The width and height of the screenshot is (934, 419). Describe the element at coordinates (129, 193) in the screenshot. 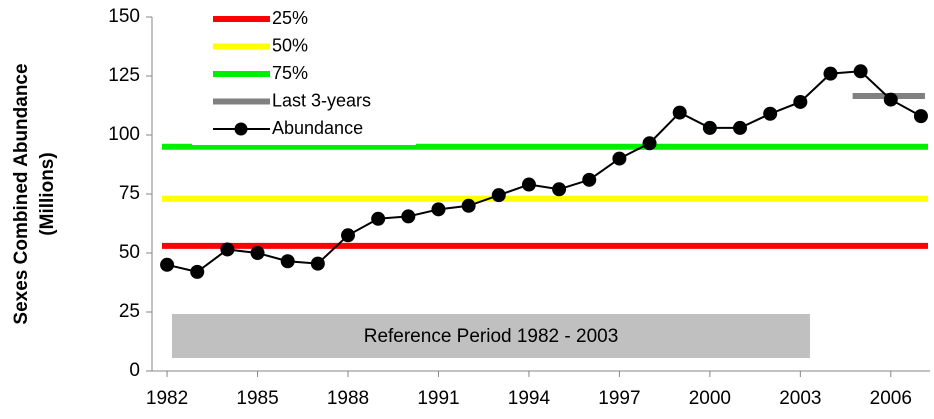

I see `y-tick-label: 75` at that location.